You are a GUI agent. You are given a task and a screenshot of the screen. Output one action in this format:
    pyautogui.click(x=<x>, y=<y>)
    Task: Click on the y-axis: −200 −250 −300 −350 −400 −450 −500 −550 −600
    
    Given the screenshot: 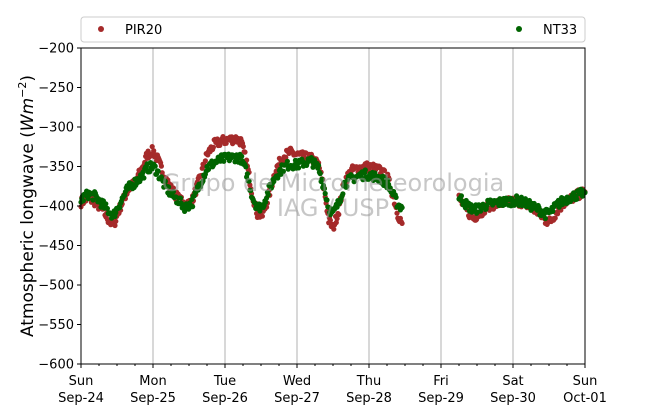 What is the action you would take?
    pyautogui.click(x=59, y=207)
    